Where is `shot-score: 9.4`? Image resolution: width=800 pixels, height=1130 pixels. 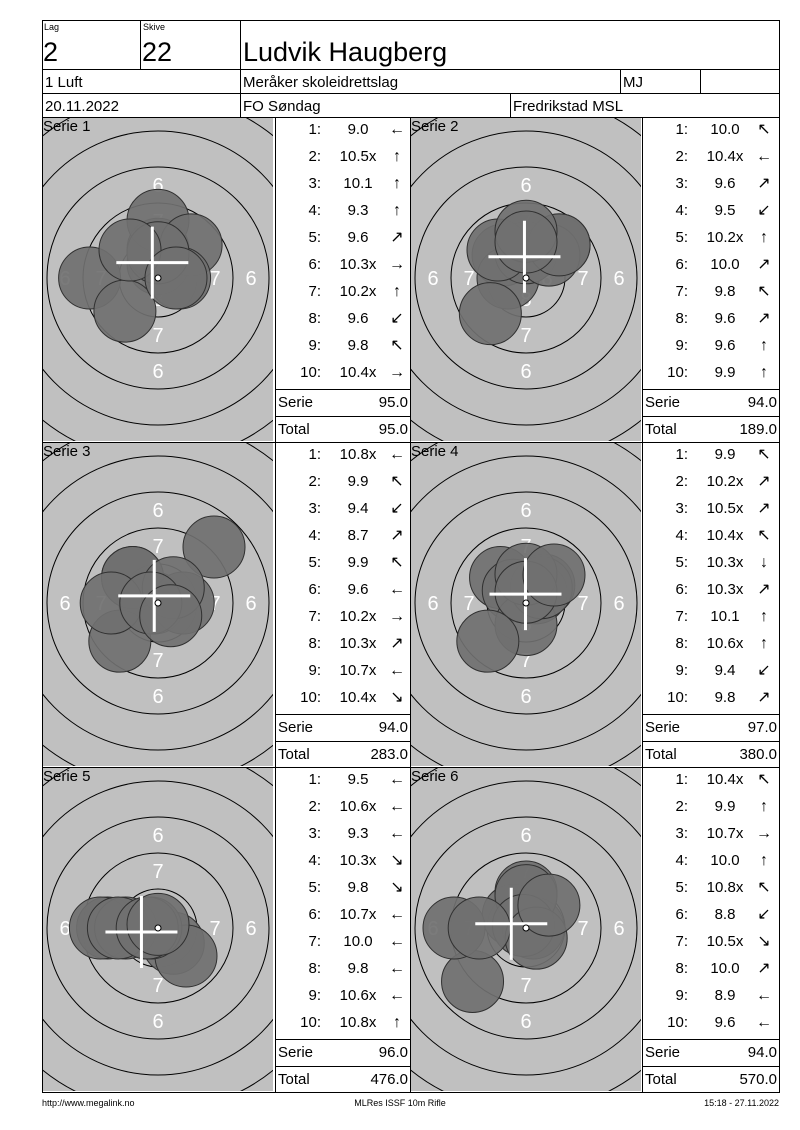
shot-score: 9.4 is located at coordinates (358, 508).